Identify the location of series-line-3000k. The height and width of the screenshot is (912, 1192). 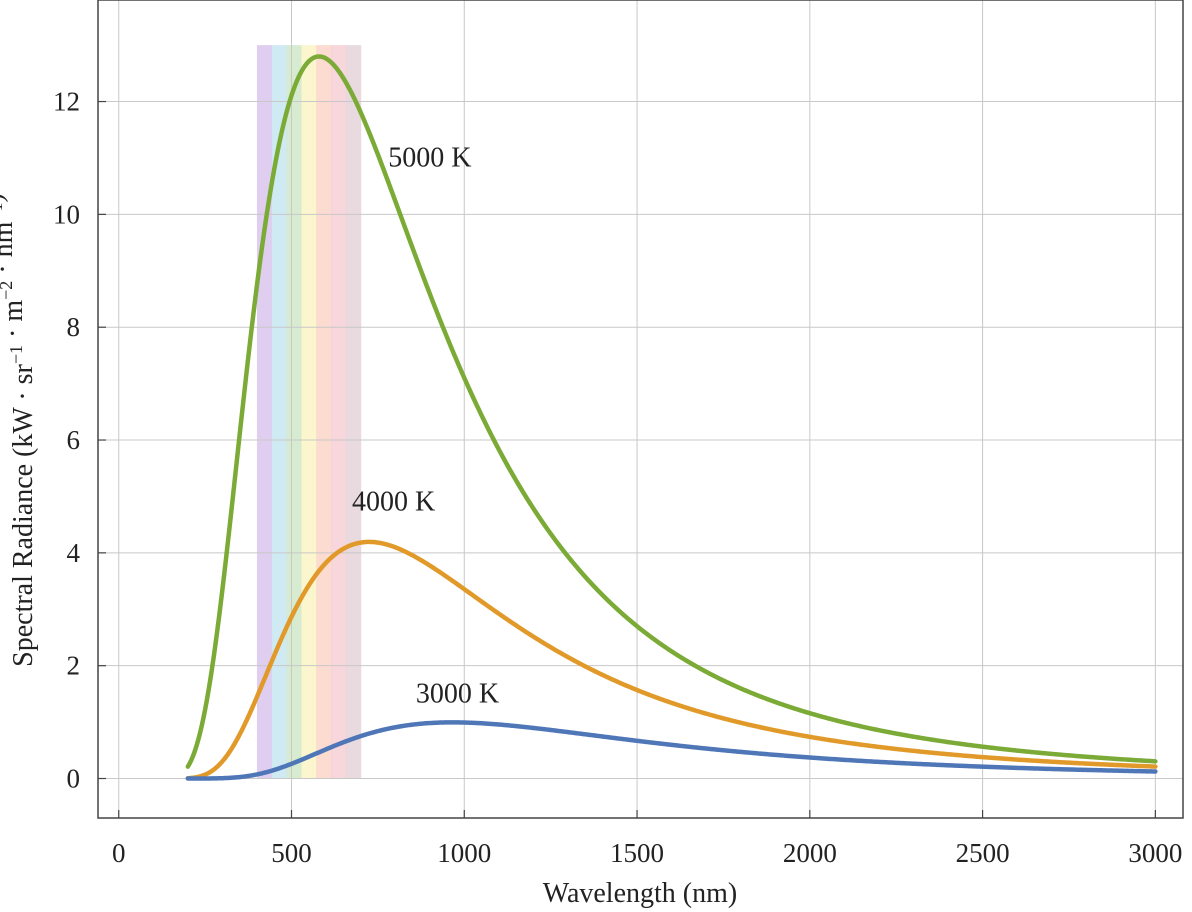
(671, 750).